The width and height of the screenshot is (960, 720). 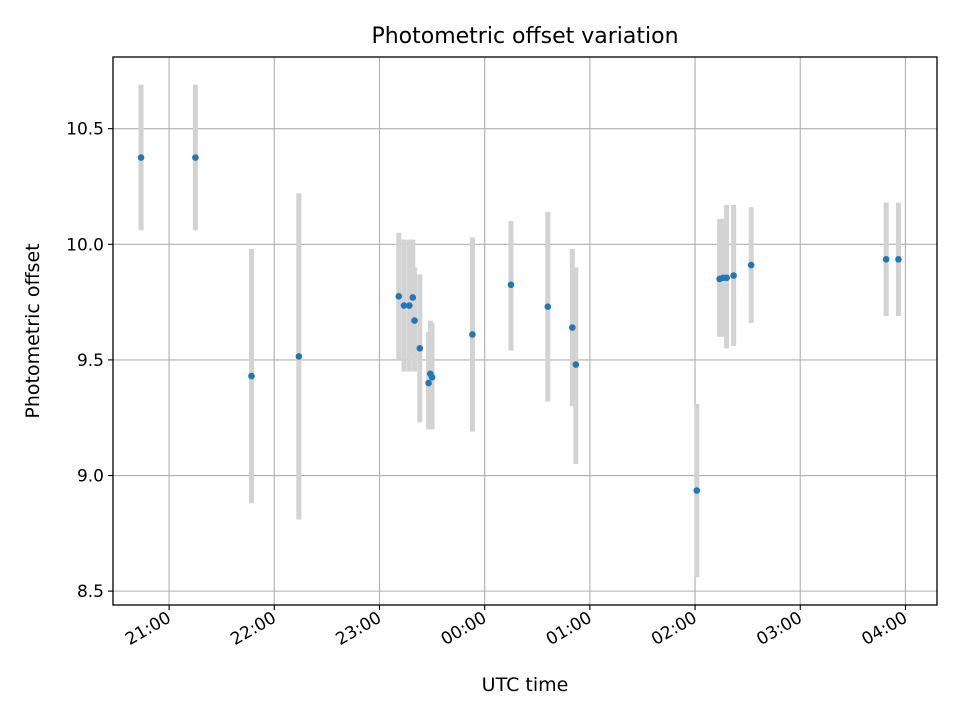 I want to click on y-tick-label: 8.5, so click(x=90, y=592).